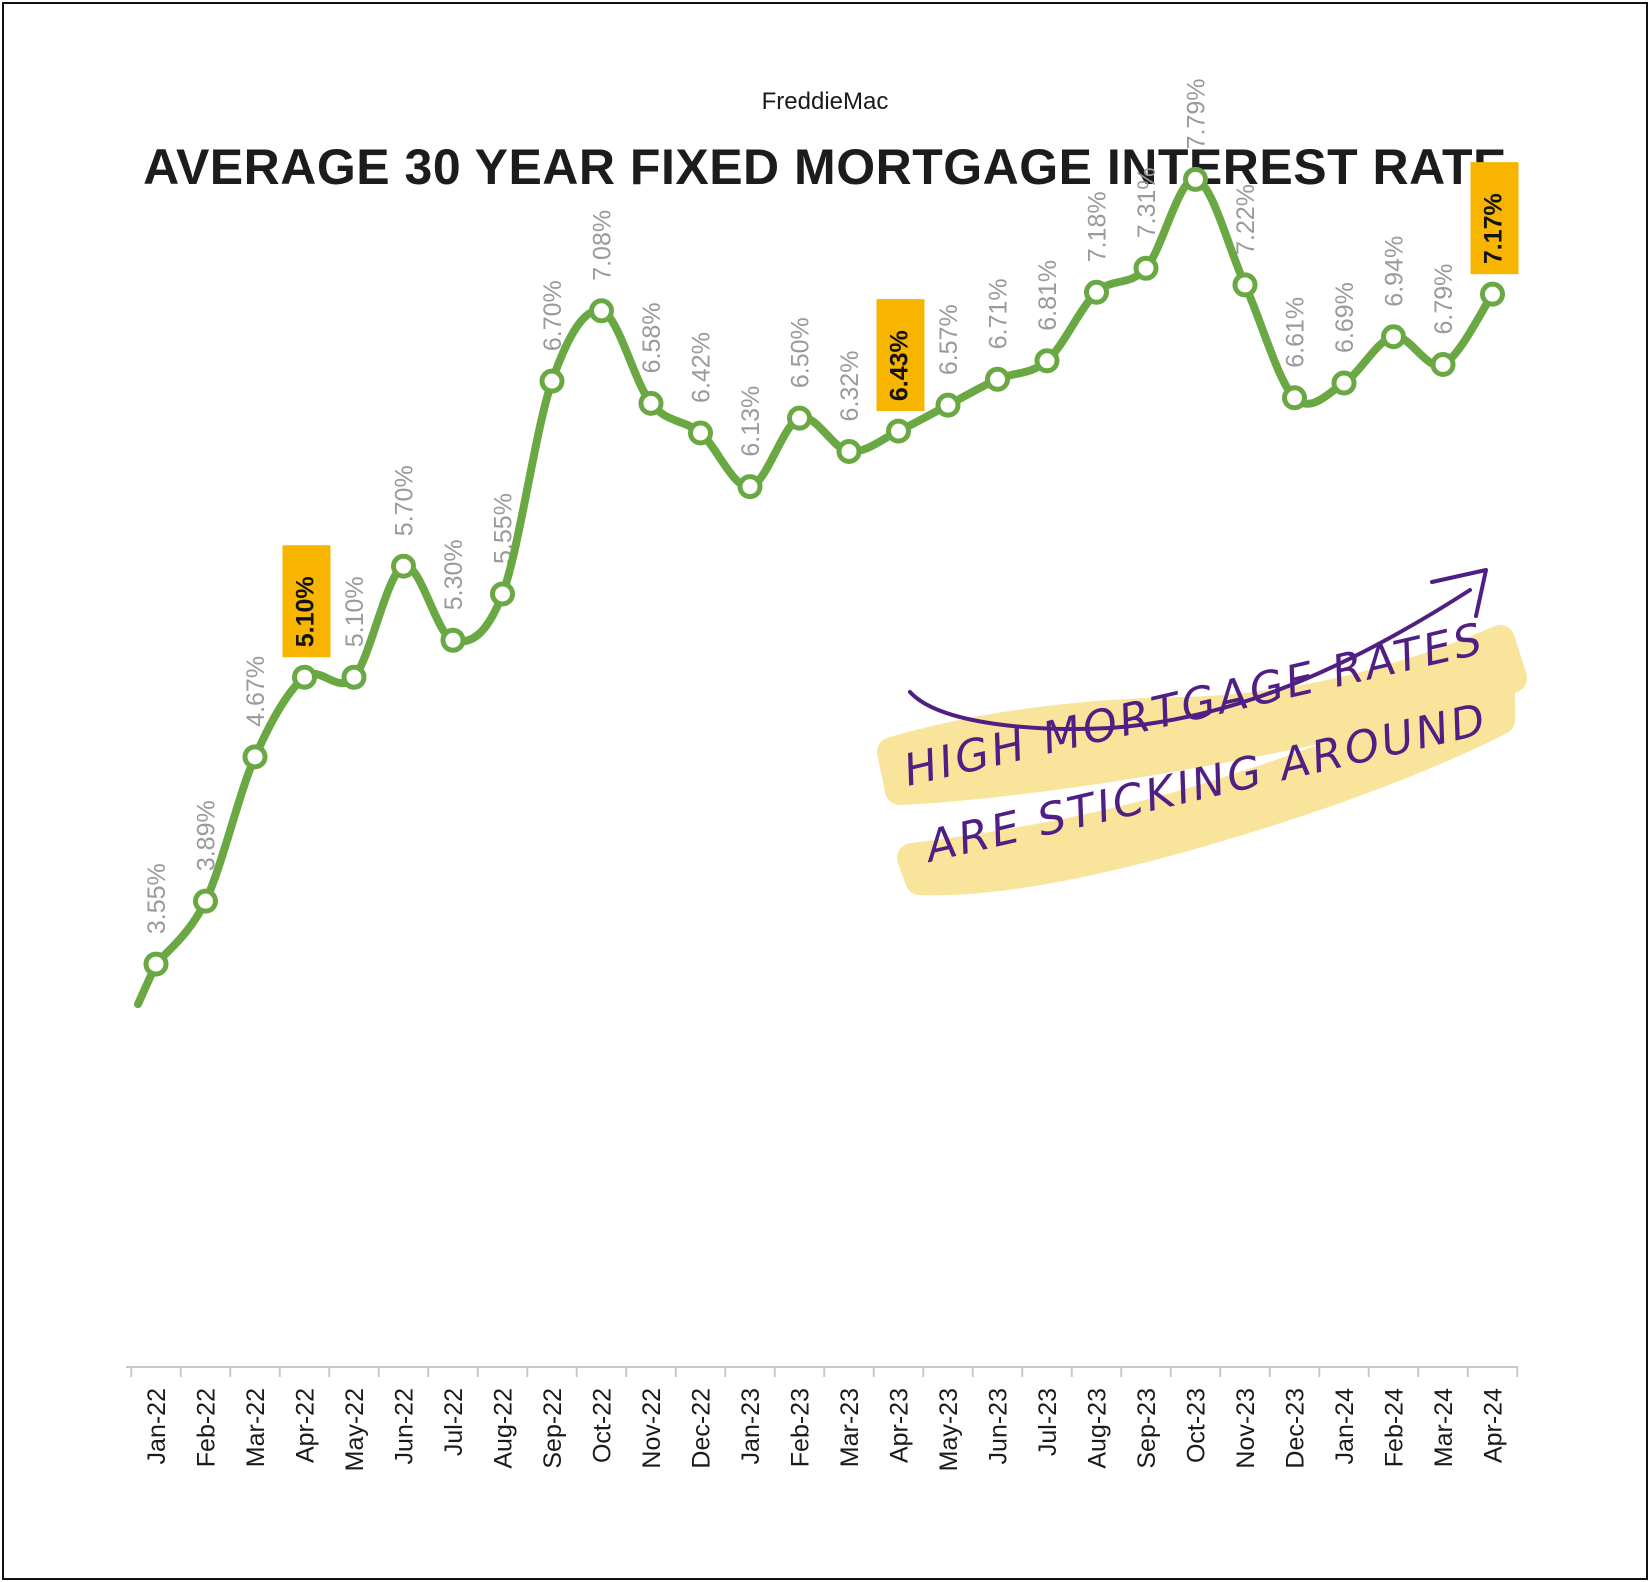 The height and width of the screenshot is (1582, 1650). Describe the element at coordinates (801, 1427) in the screenshot. I see `x-tick-label: Feb-23` at that location.